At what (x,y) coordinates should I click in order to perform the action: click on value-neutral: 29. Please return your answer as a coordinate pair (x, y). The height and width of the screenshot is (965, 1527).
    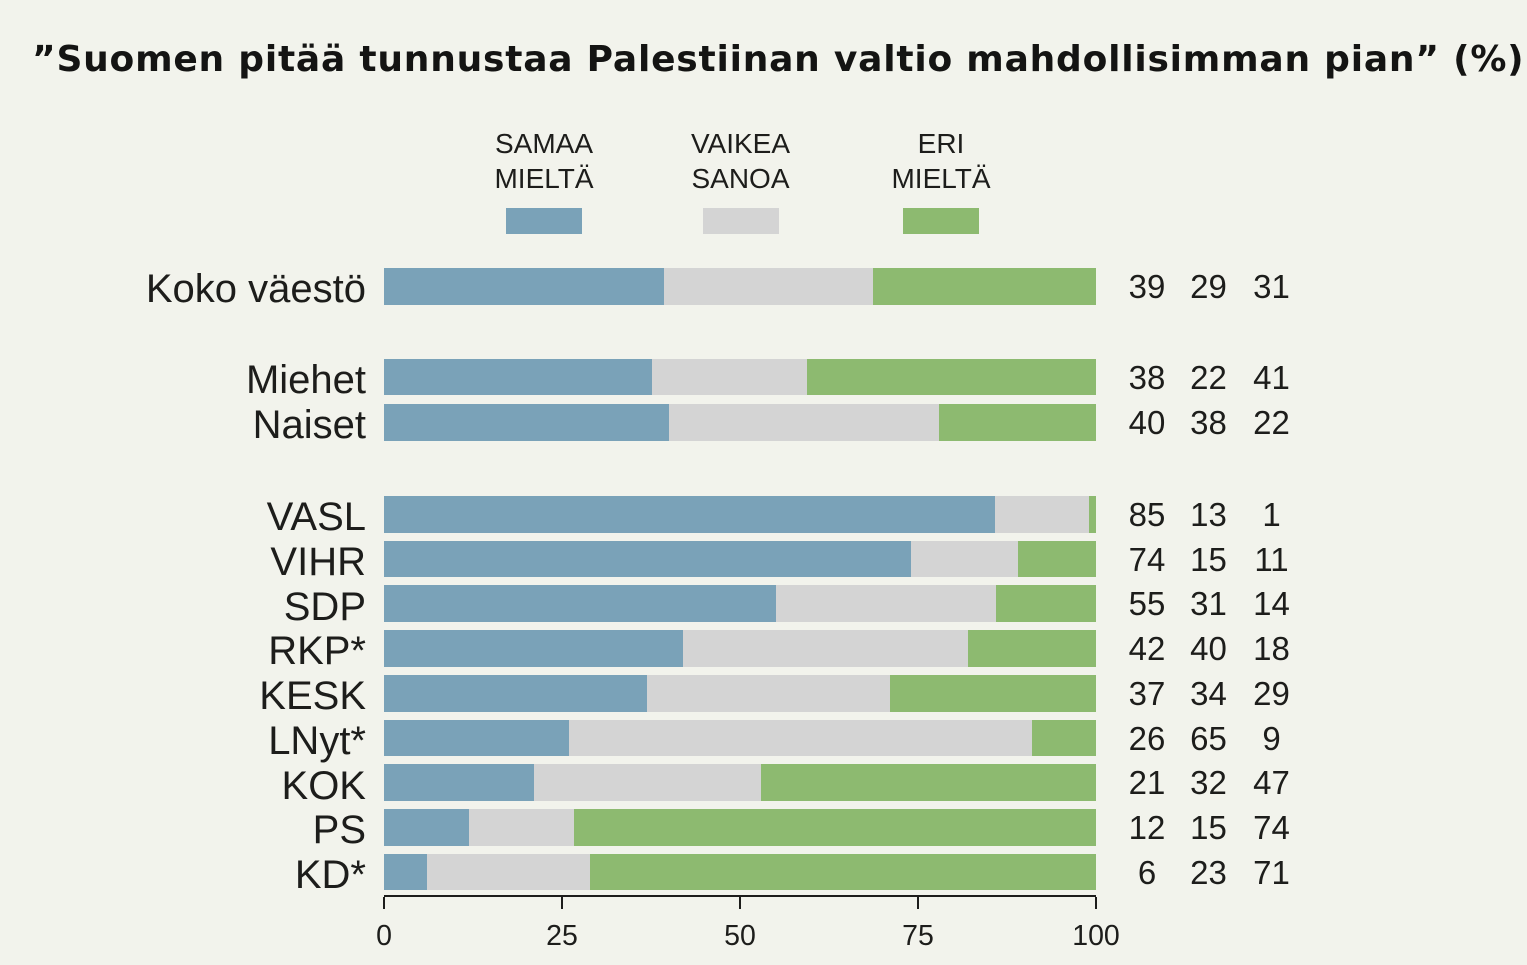
    Looking at the image, I should click on (1208, 286).